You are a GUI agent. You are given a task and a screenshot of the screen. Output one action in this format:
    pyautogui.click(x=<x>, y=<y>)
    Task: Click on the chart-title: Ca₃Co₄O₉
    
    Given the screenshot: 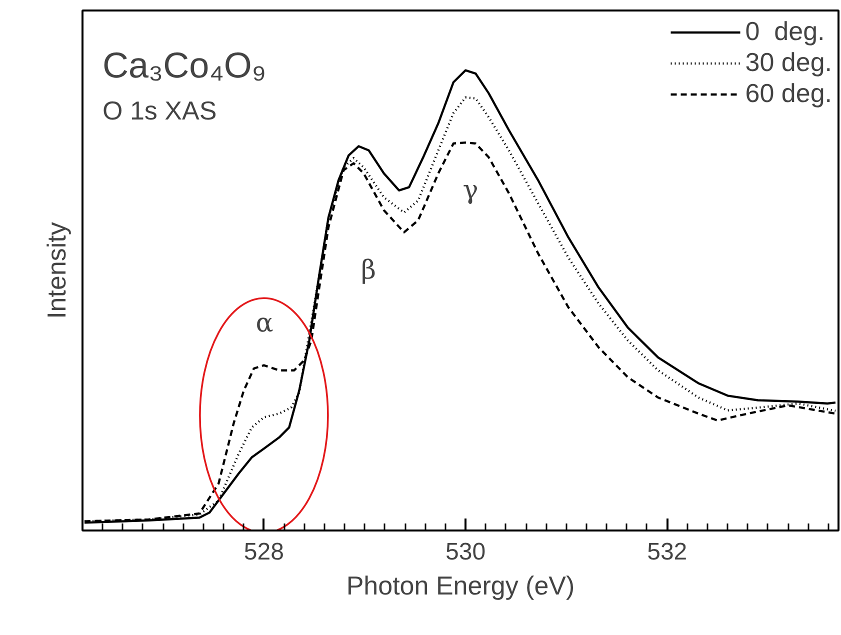 What is the action you would take?
    pyautogui.click(x=184, y=65)
    